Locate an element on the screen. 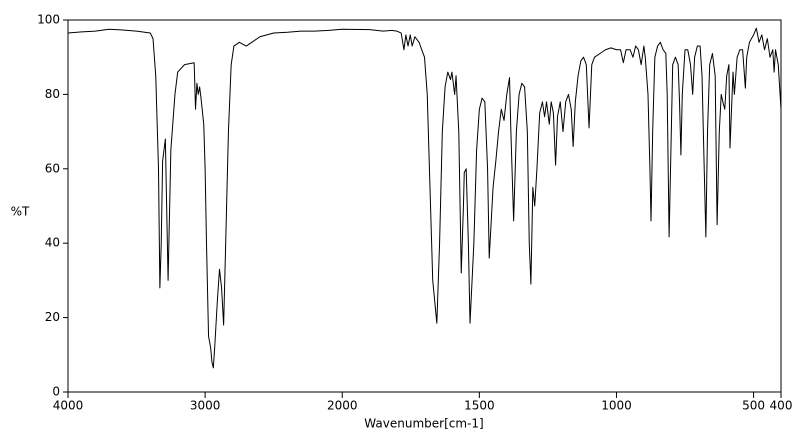  x-tick-label: 1000 is located at coordinates (616, 406).